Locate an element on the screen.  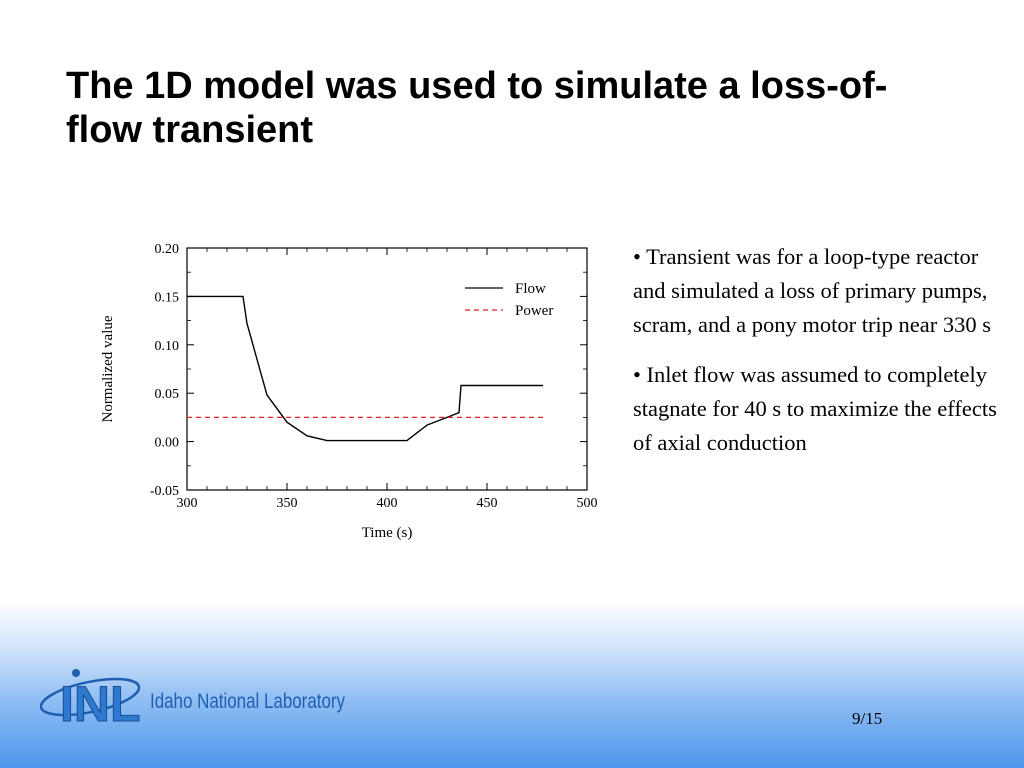
series-line-flow is located at coordinates (365, 368).